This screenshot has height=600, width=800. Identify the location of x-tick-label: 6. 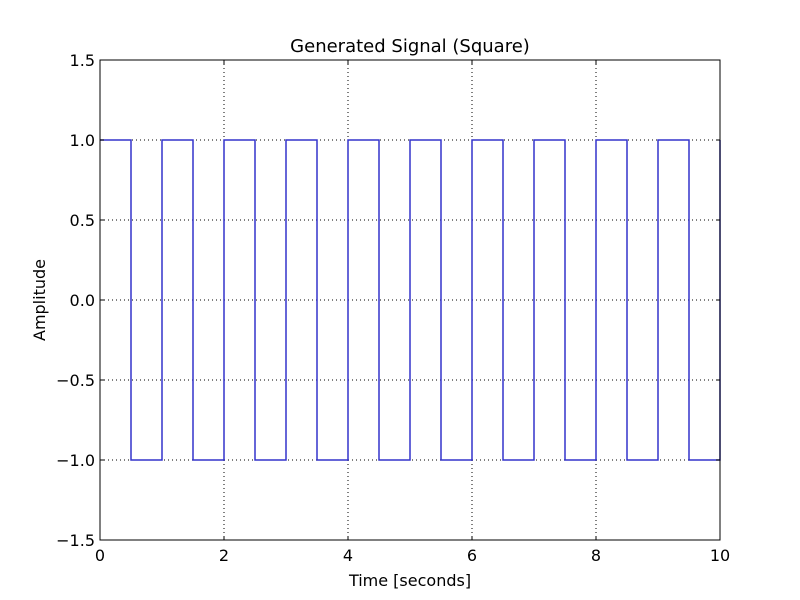
(472, 555).